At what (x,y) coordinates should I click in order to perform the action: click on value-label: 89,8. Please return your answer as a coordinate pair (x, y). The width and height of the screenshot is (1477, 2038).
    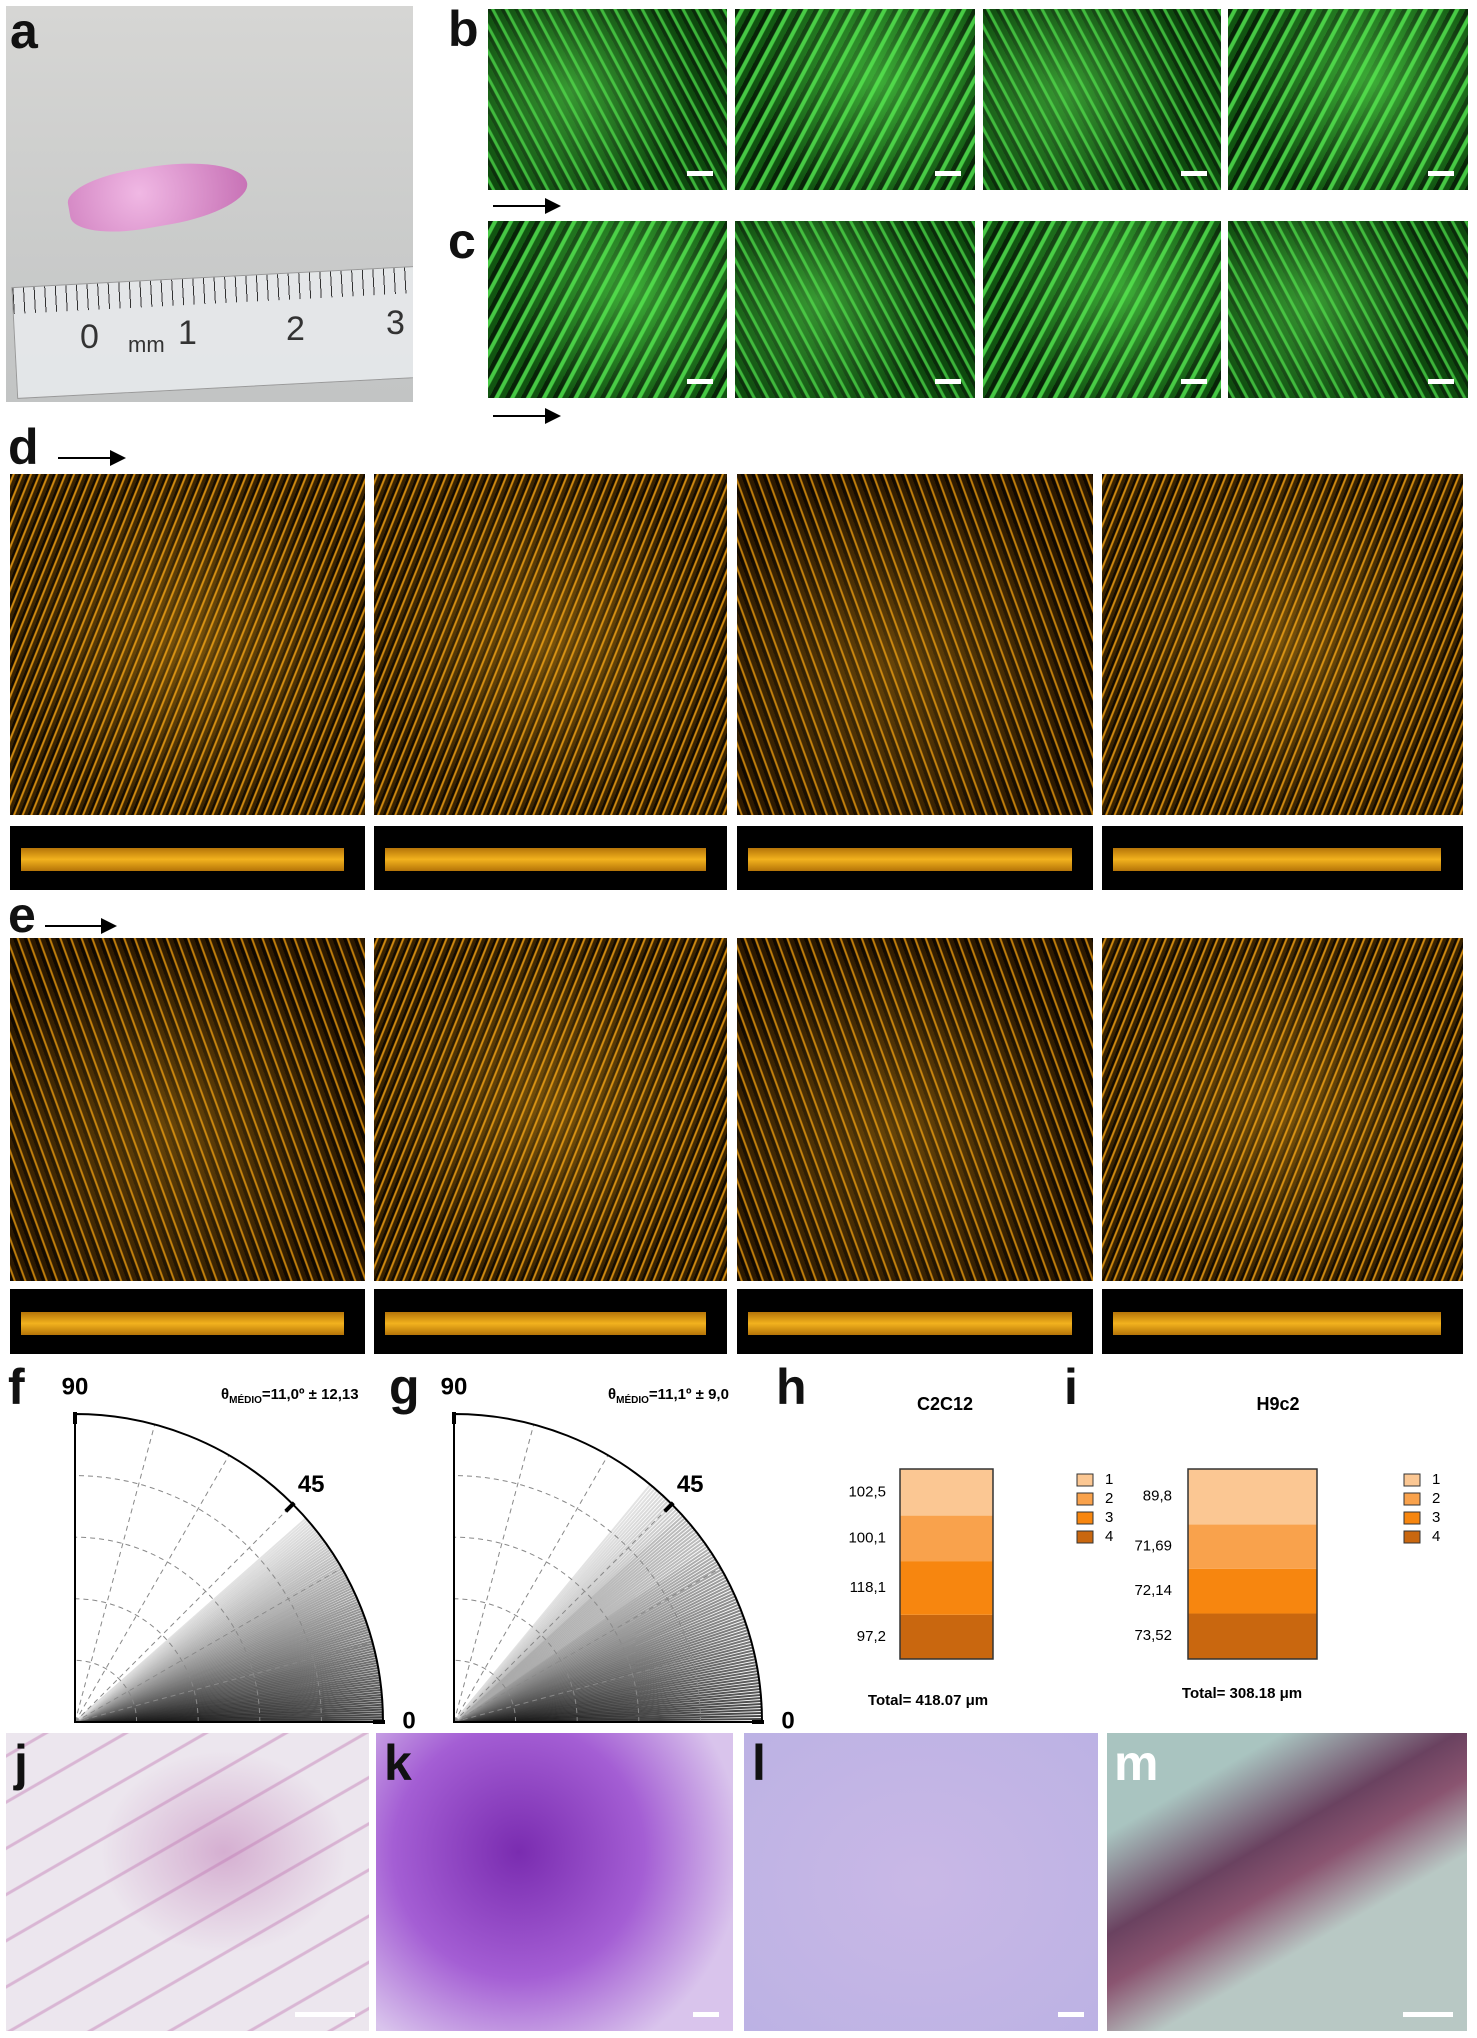
    Looking at the image, I should click on (1157, 1496).